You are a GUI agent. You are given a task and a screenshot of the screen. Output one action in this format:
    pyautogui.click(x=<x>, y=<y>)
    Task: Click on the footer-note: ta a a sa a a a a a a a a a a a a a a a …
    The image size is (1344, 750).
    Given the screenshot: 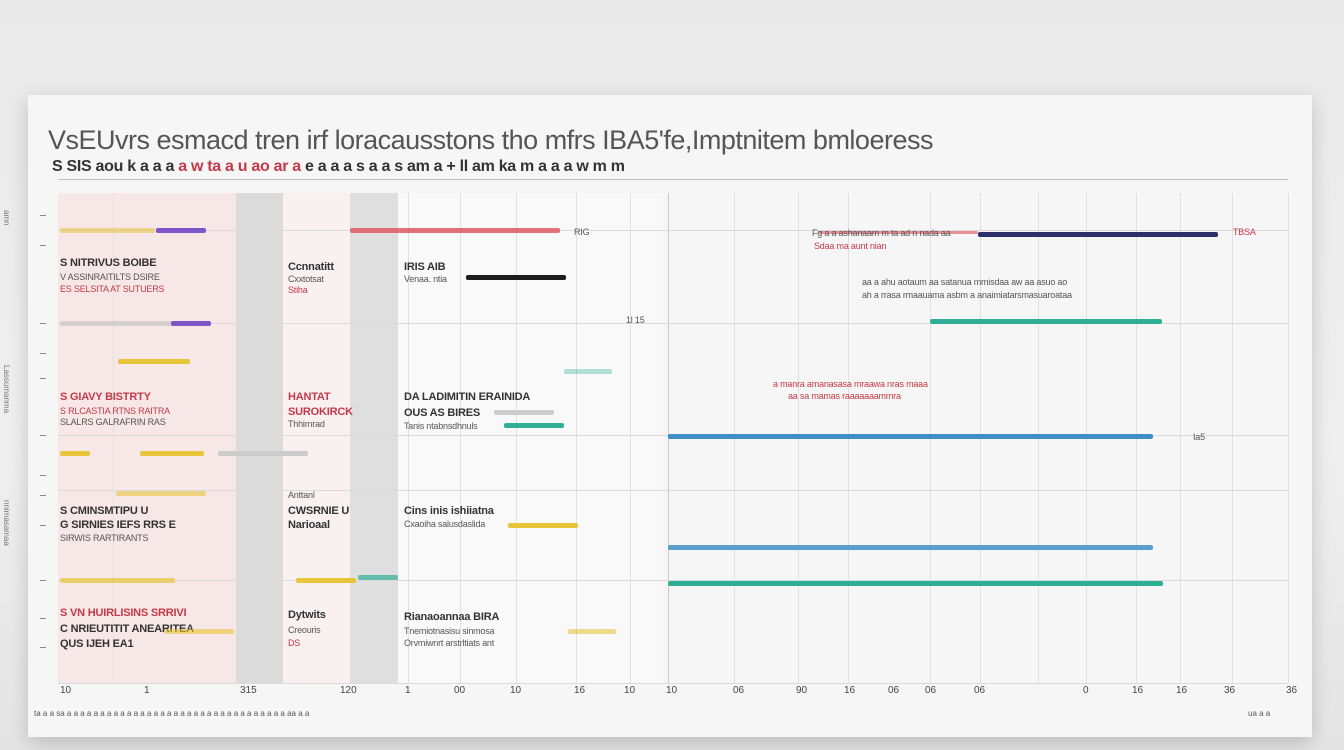 What is the action you would take?
    pyautogui.click(x=172, y=713)
    